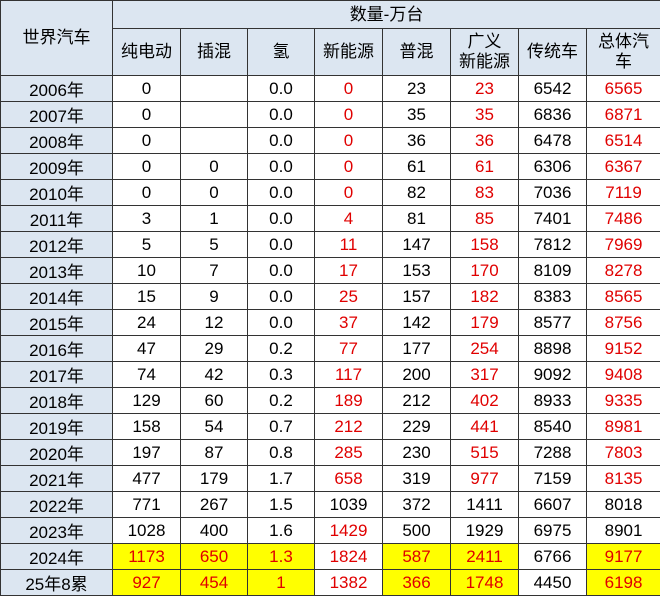 The height and width of the screenshot is (596, 660). I want to click on value-cell: 4, so click(349, 219).